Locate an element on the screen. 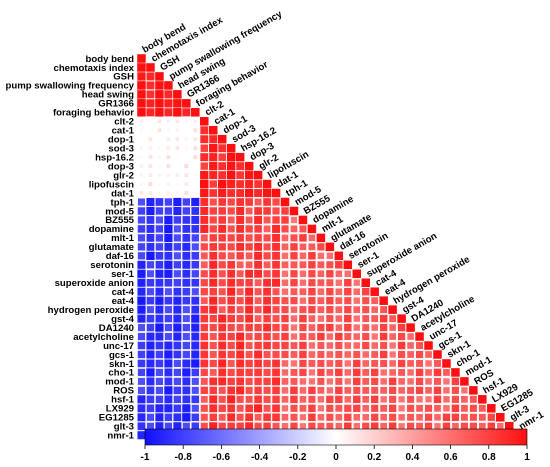 This screenshot has width=550, height=467. row-label: eat-4 is located at coordinates (123, 301).